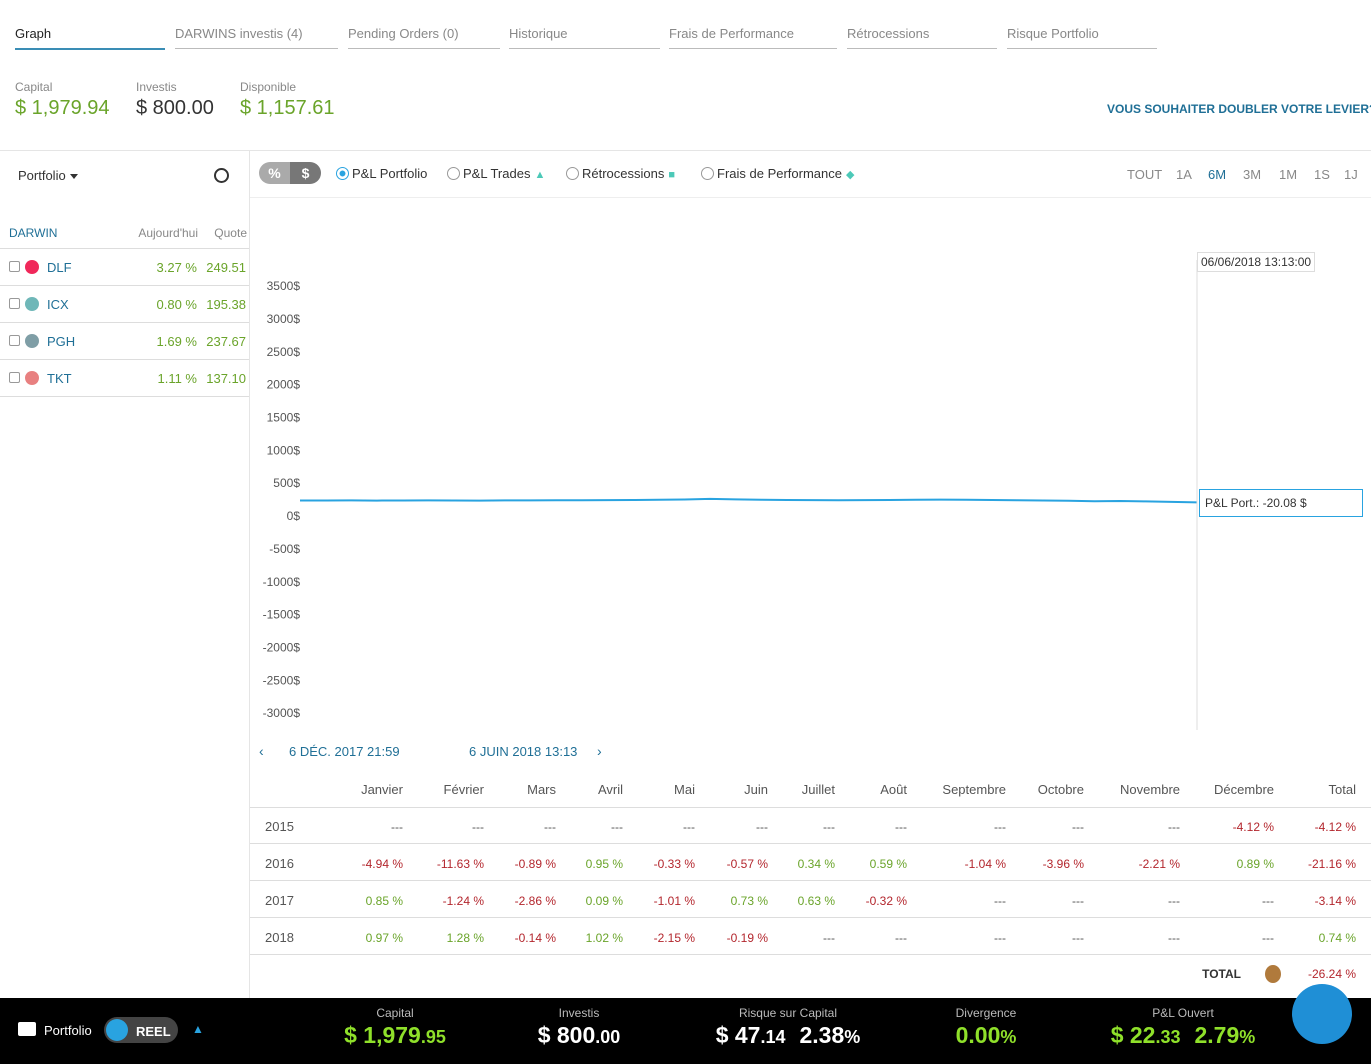 The width and height of the screenshot is (1371, 1064). What do you see at coordinates (535, 938) in the screenshot?
I see `month-return: -0.14 %` at bounding box center [535, 938].